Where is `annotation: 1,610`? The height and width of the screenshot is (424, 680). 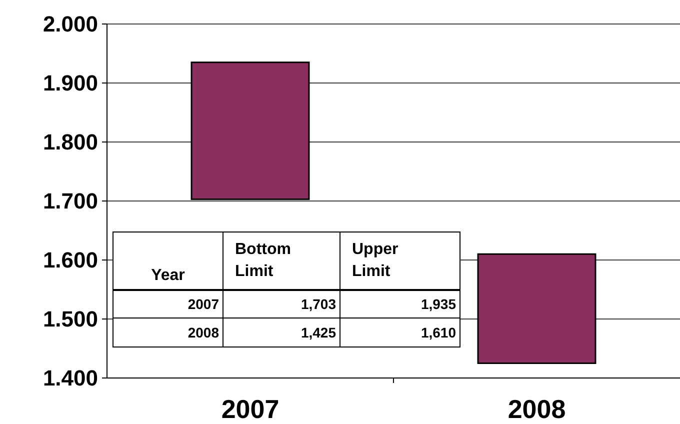 annotation: 1,610 is located at coordinates (438, 332).